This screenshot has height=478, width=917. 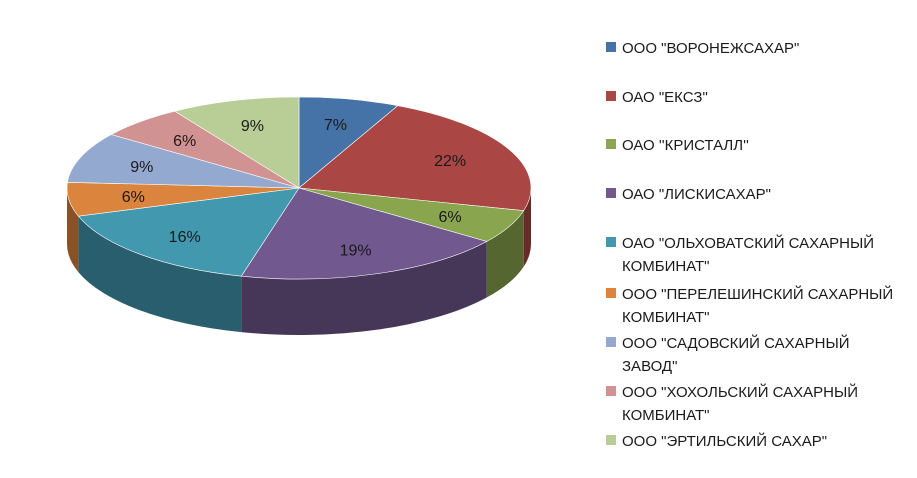 I want to click on data-label: 7%, so click(x=335, y=125).